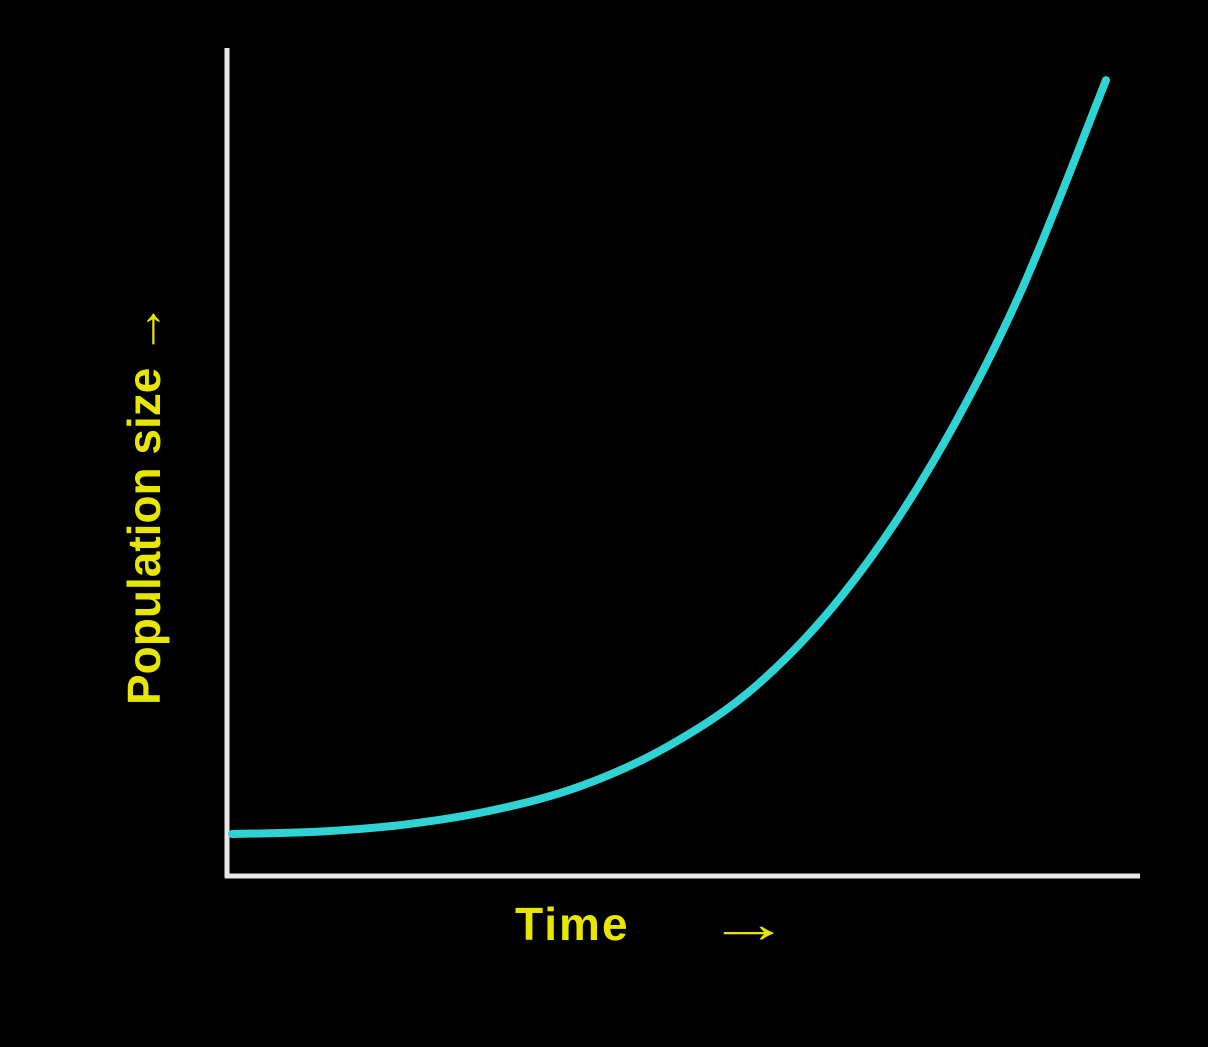 This screenshot has height=1047, width=1208. I want to click on y-axis-label-group: Population size →, so click(145, 504).